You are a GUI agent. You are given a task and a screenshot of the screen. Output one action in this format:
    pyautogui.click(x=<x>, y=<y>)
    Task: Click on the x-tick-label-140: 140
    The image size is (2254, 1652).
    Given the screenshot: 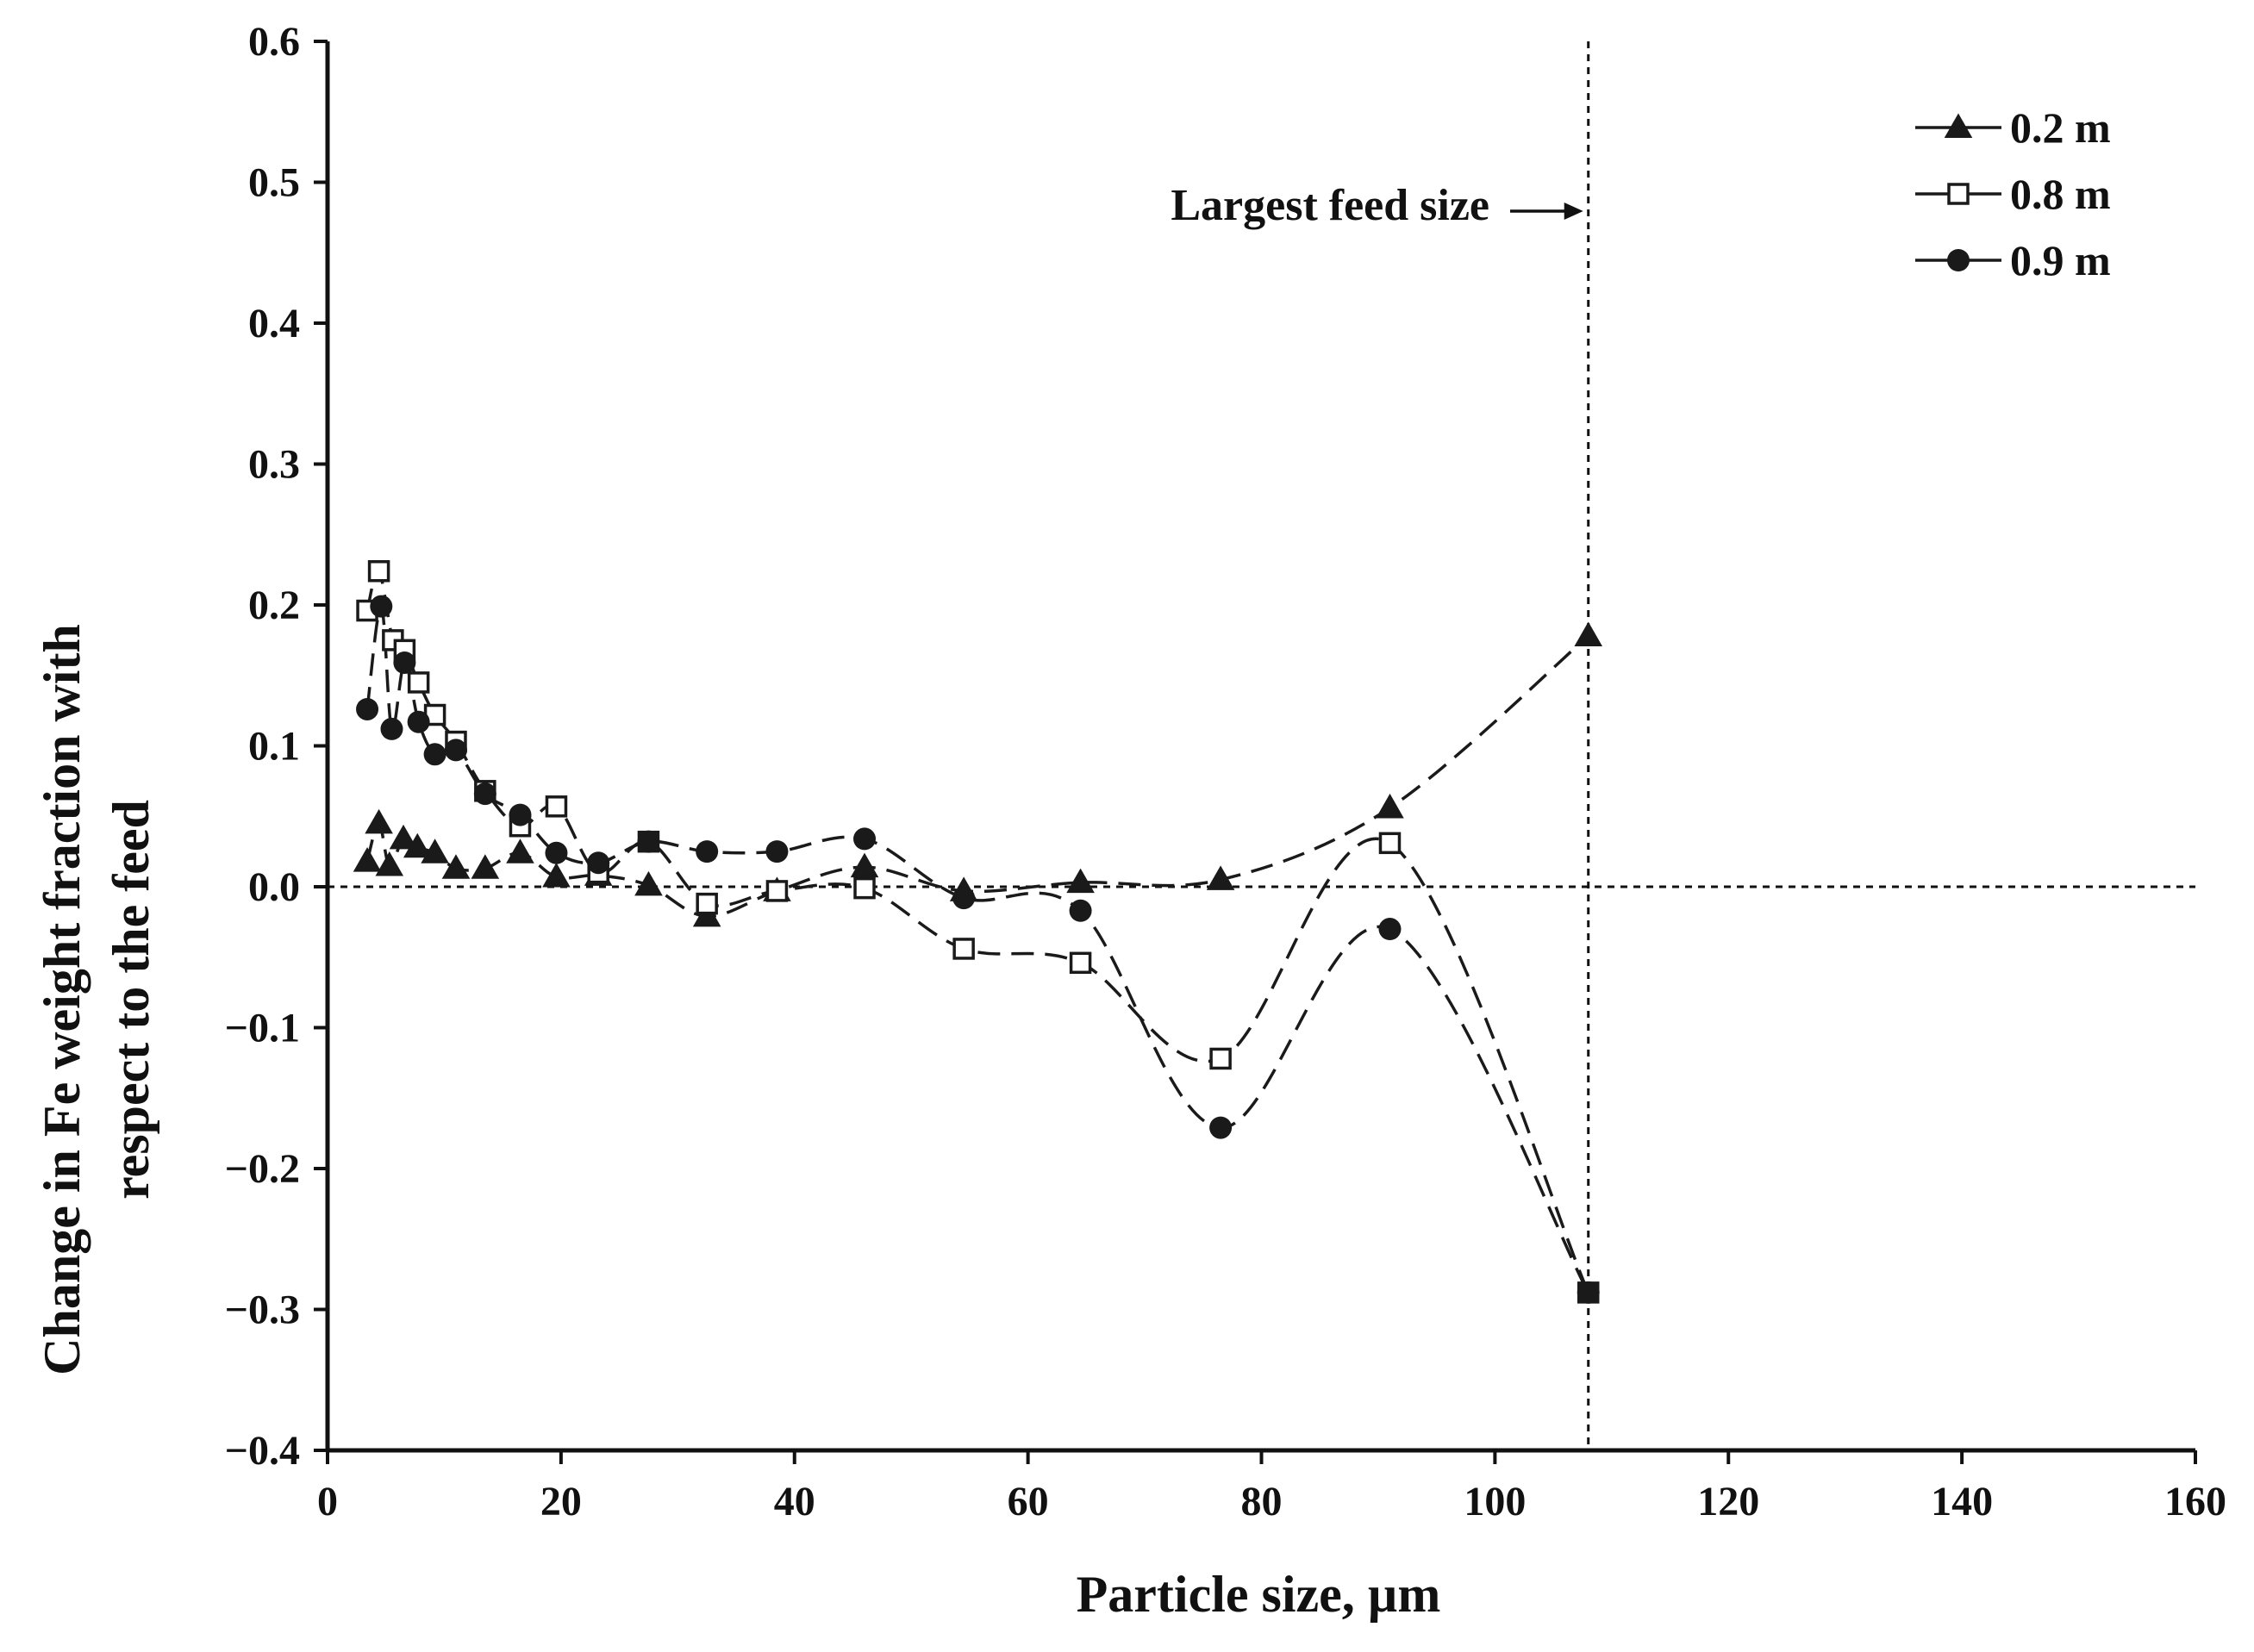 What is the action you would take?
    pyautogui.click(x=1962, y=1501)
    